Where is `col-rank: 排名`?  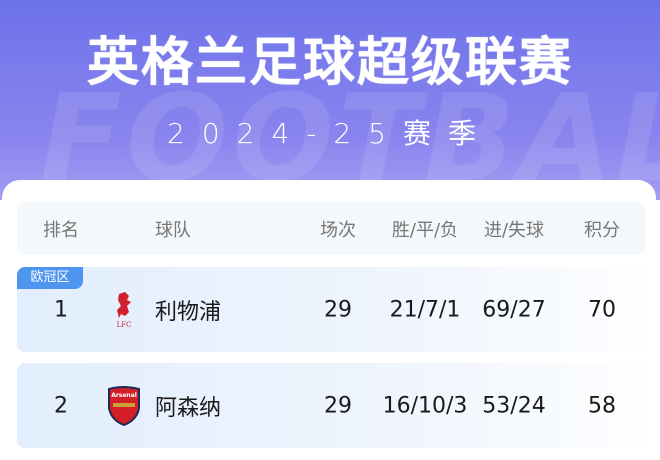 col-rank: 排名 is located at coordinates (61, 230).